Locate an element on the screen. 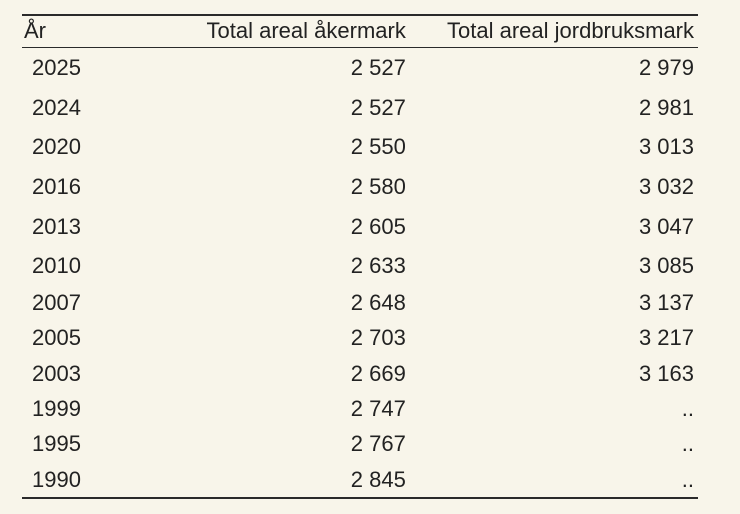 The image size is (740, 514). table-row: 2013 2 605 3 047 is located at coordinates (360, 226).